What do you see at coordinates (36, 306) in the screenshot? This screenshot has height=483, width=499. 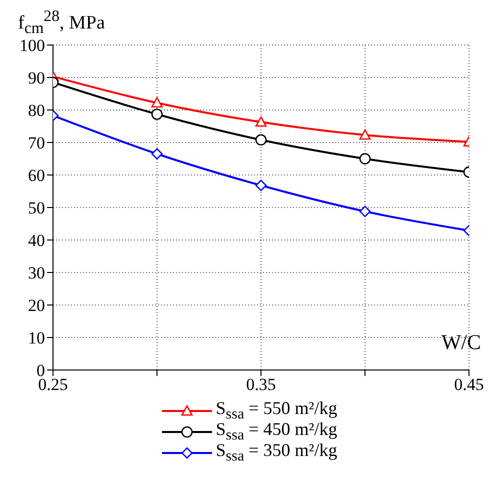 I see `y-tick-label: 20` at bounding box center [36, 306].